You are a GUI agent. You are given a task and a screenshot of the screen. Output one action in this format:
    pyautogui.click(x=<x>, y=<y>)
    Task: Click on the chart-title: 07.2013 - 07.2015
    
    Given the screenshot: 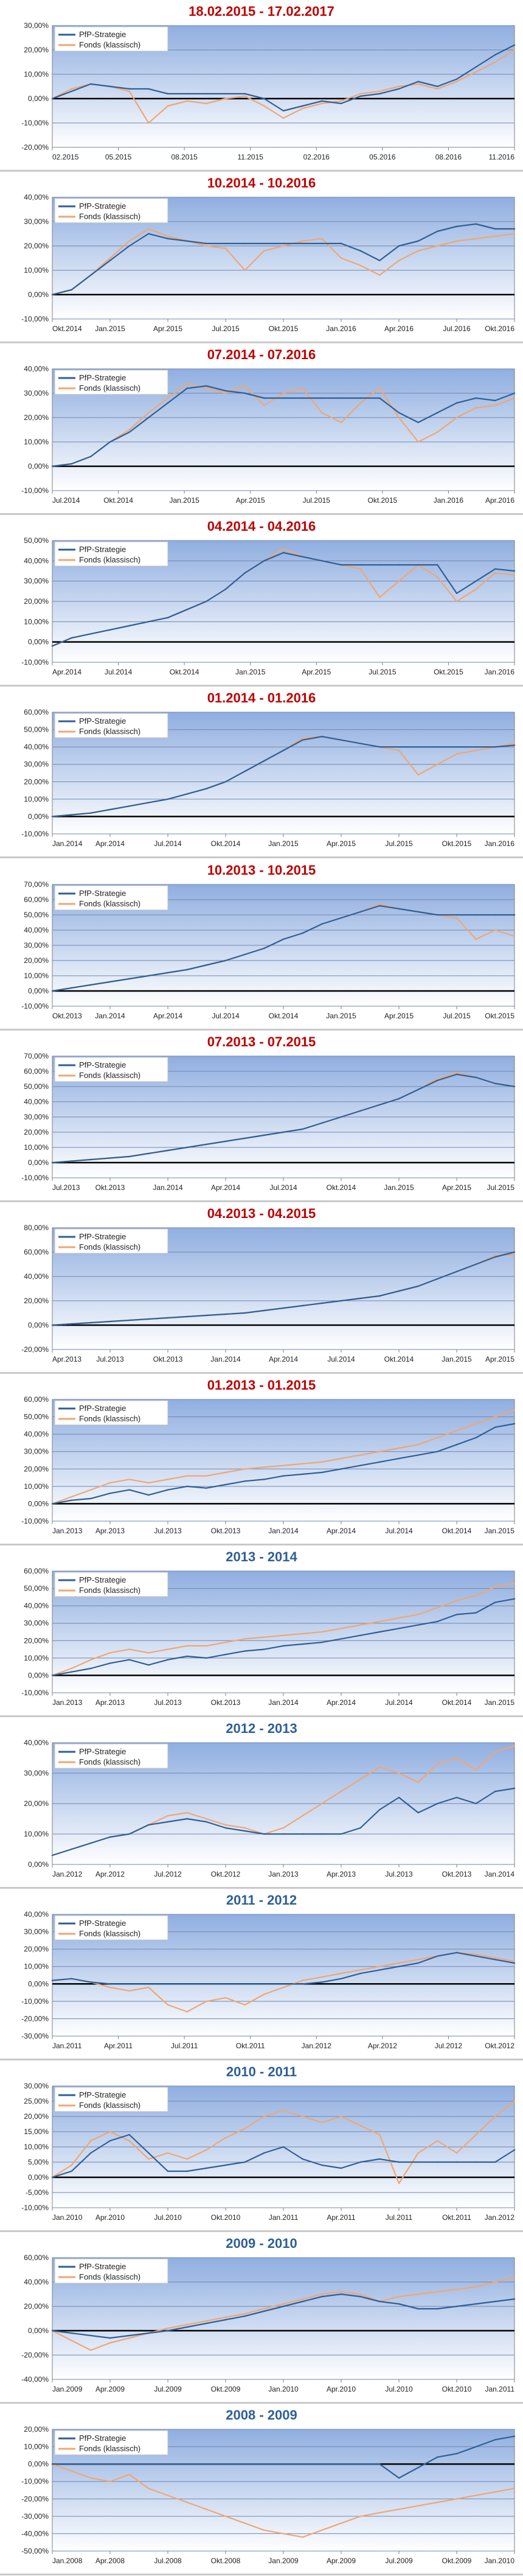 What is the action you would take?
    pyautogui.click(x=261, y=1041)
    